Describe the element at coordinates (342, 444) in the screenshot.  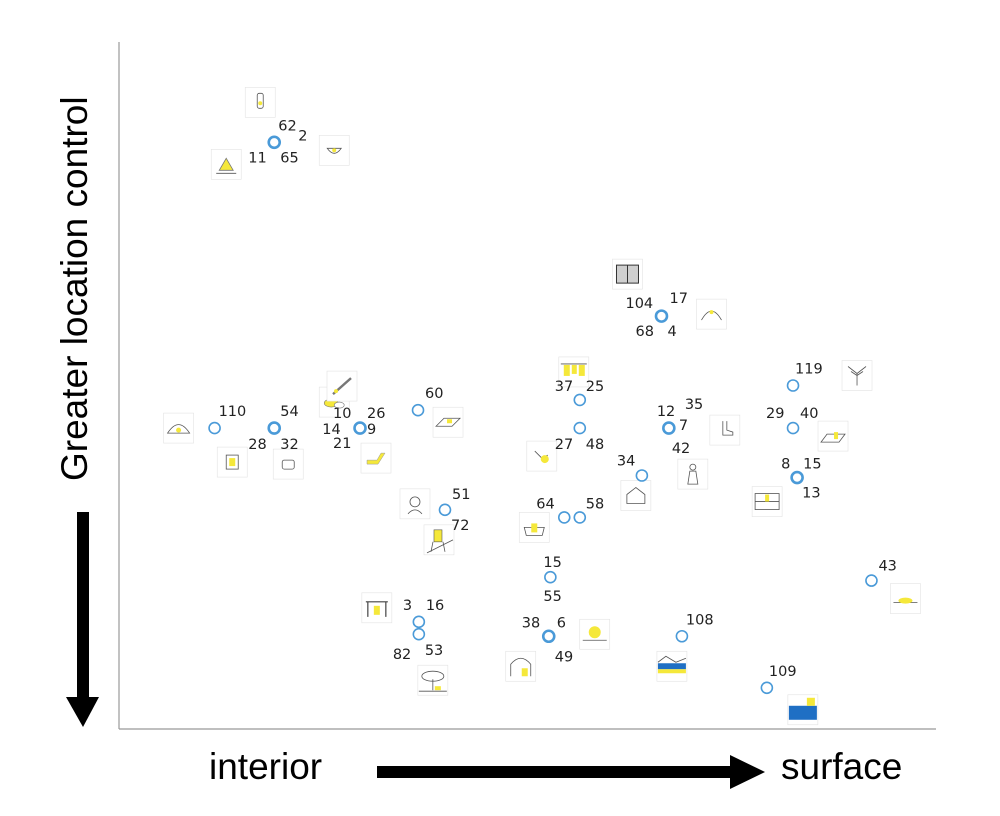
I see `point-label: 21` at that location.